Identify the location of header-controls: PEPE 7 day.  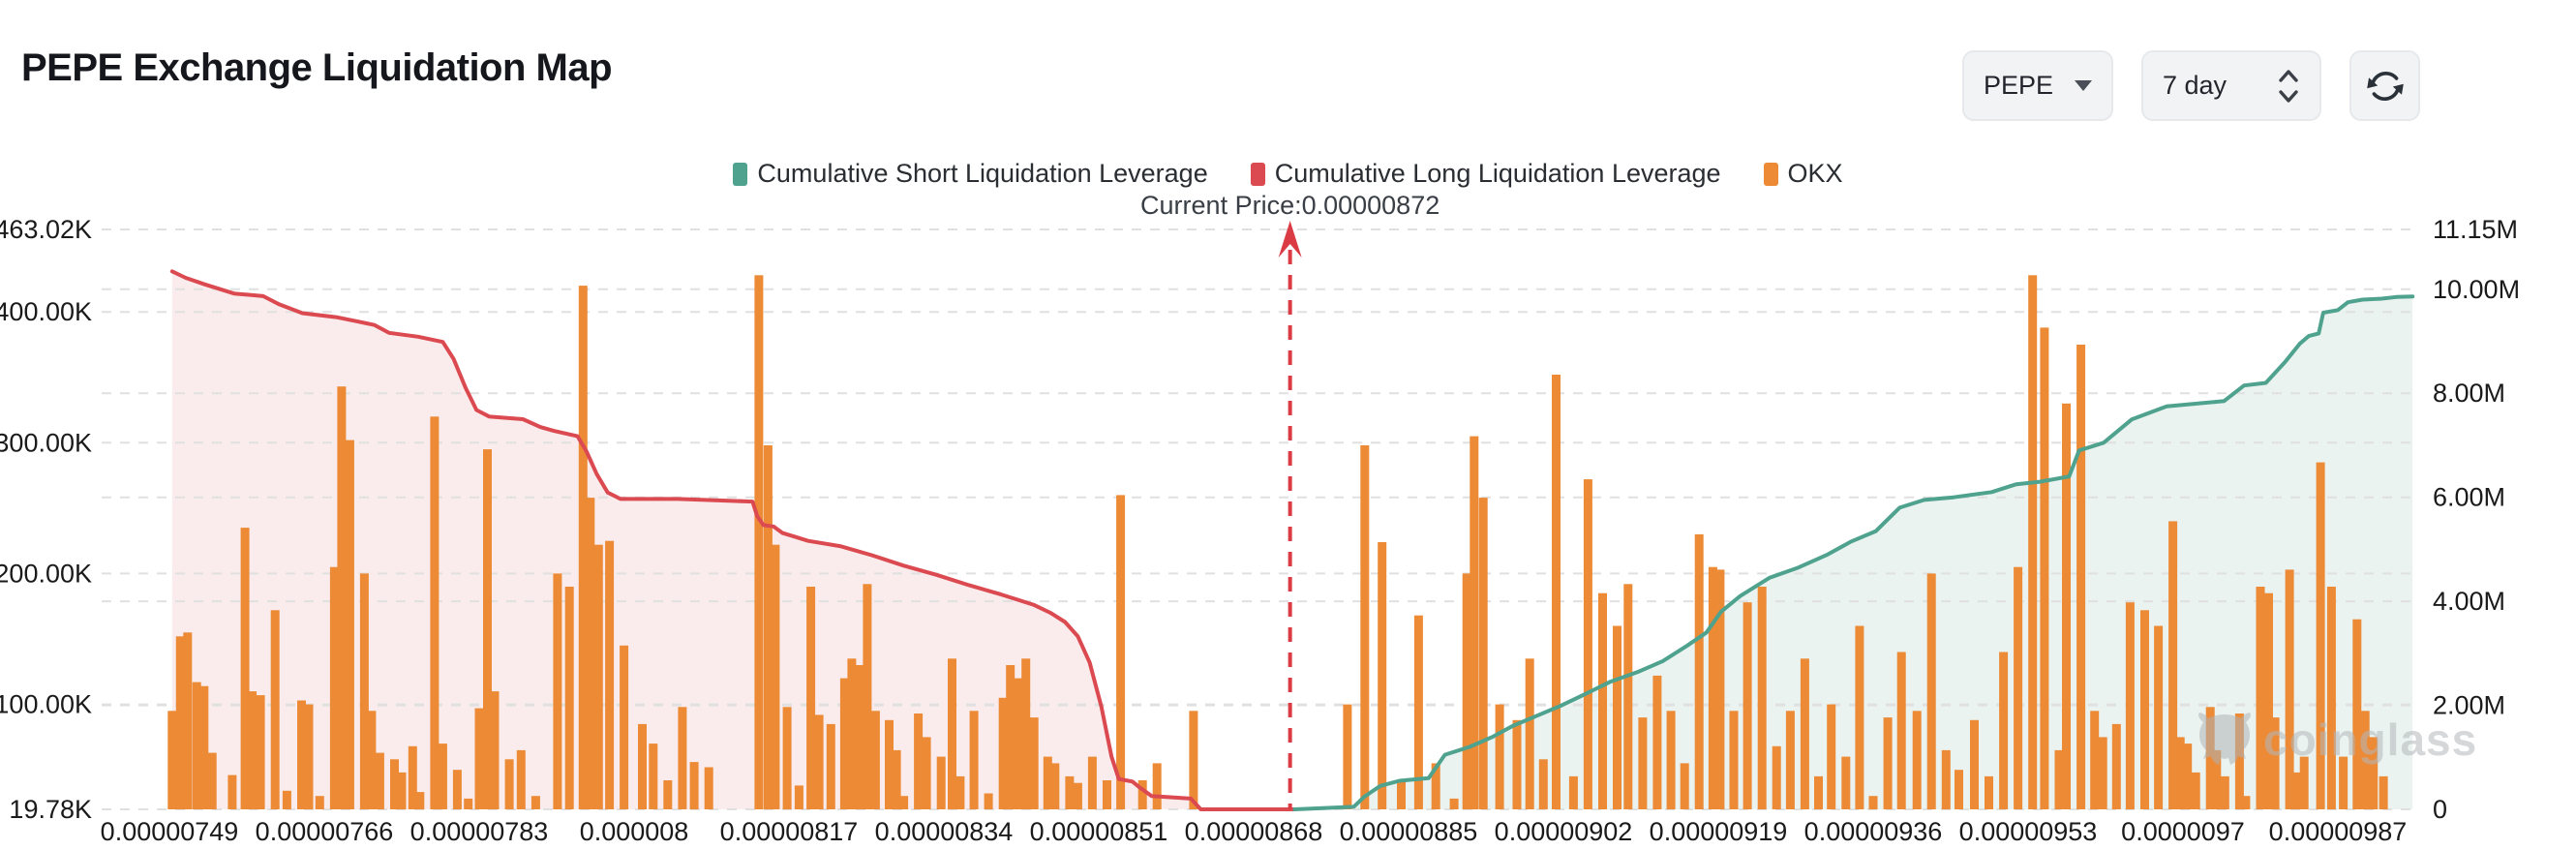
(2204, 85).